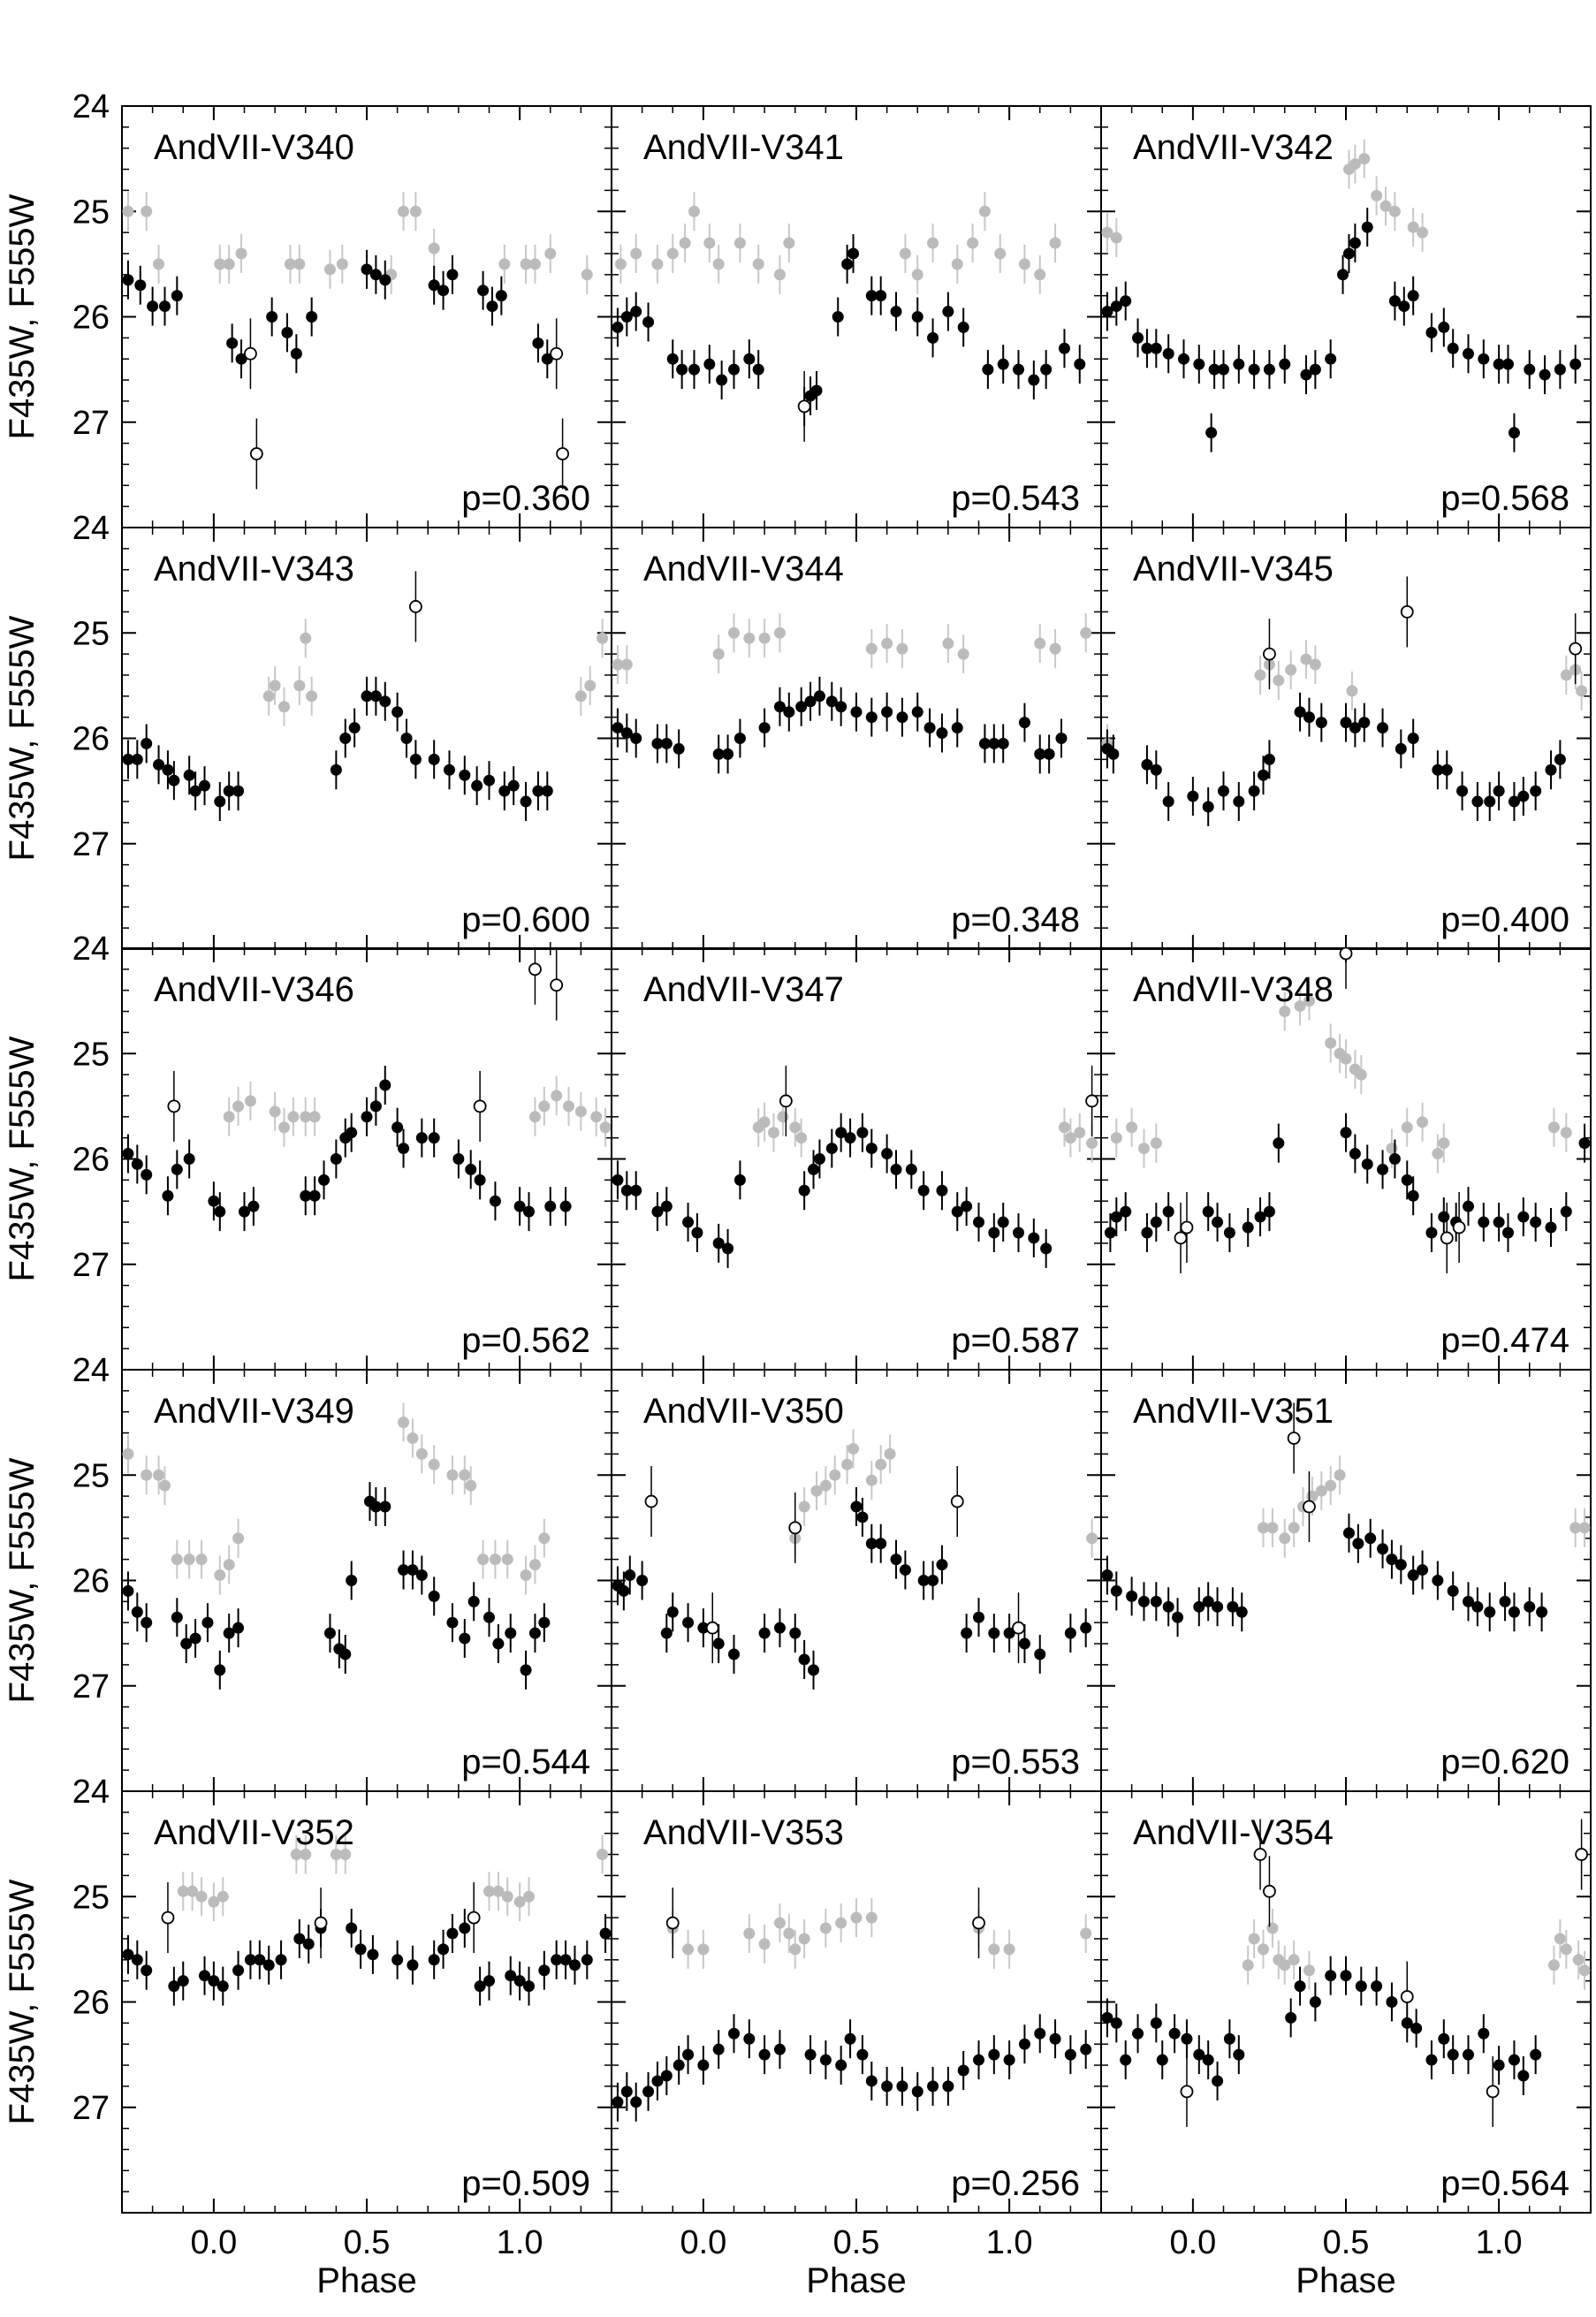 The image size is (1596, 2317). Describe the element at coordinates (1346, 2242) in the screenshot. I see `x-tick-label: 0.5` at that location.